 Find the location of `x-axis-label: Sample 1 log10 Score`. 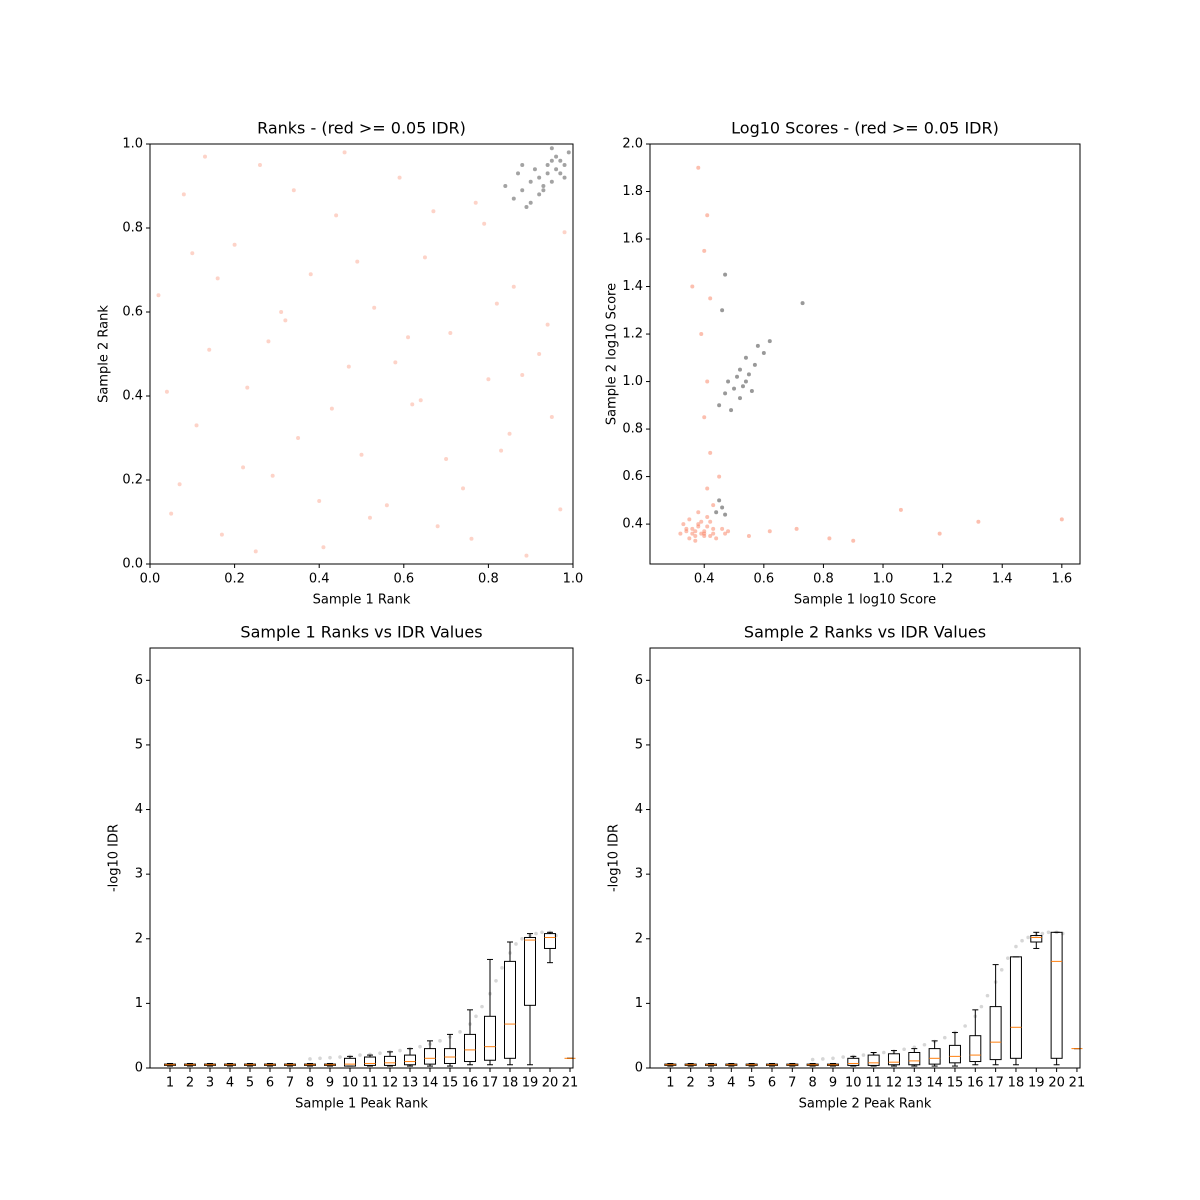

x-axis-label: Sample 1 log10 Score is located at coordinates (865, 600).